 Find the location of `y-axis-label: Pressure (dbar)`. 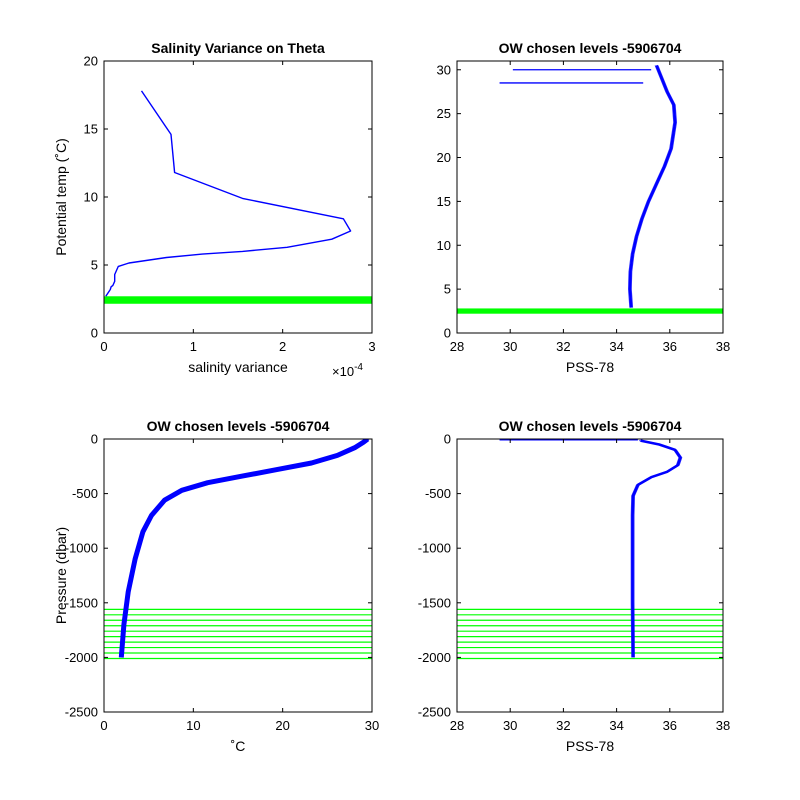

y-axis-label: Pressure (dbar) is located at coordinates (61, 575).